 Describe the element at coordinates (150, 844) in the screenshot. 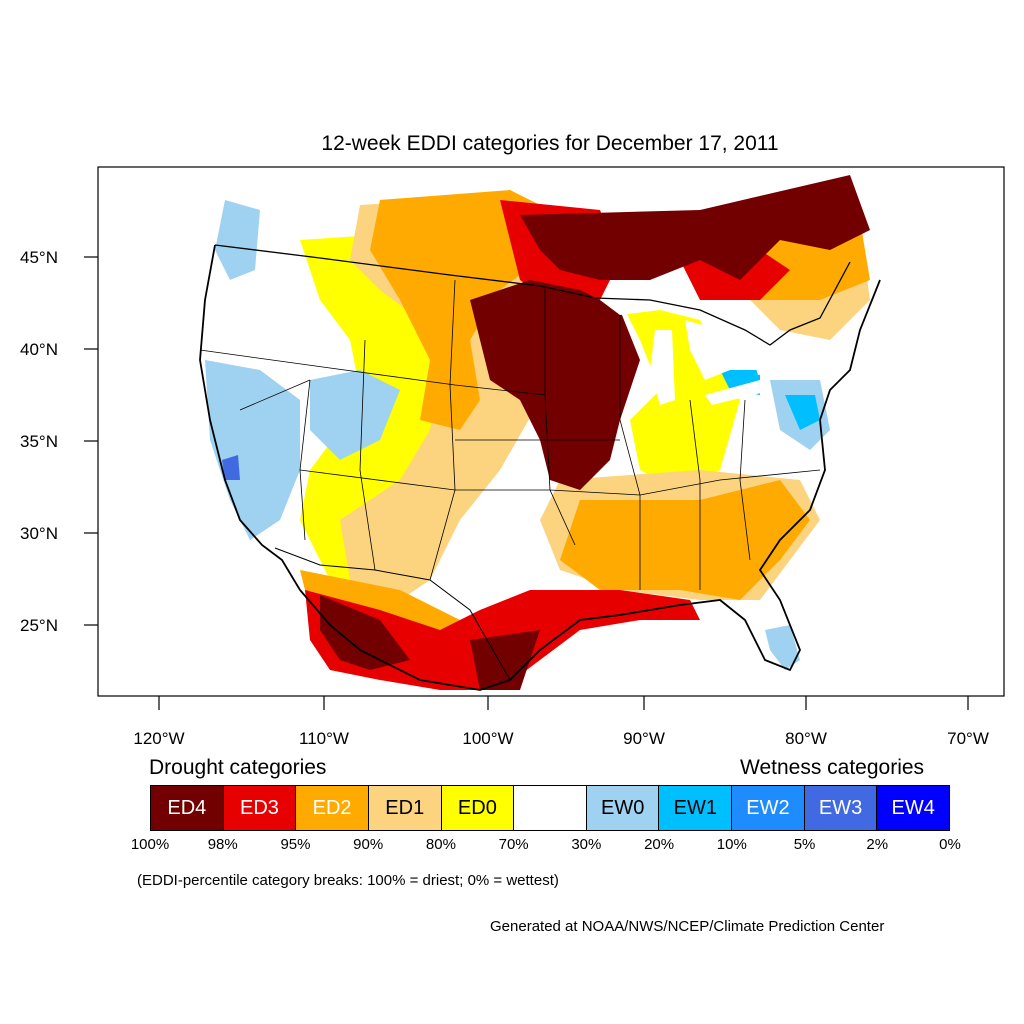

I see `percentile-break-label: 100%` at that location.